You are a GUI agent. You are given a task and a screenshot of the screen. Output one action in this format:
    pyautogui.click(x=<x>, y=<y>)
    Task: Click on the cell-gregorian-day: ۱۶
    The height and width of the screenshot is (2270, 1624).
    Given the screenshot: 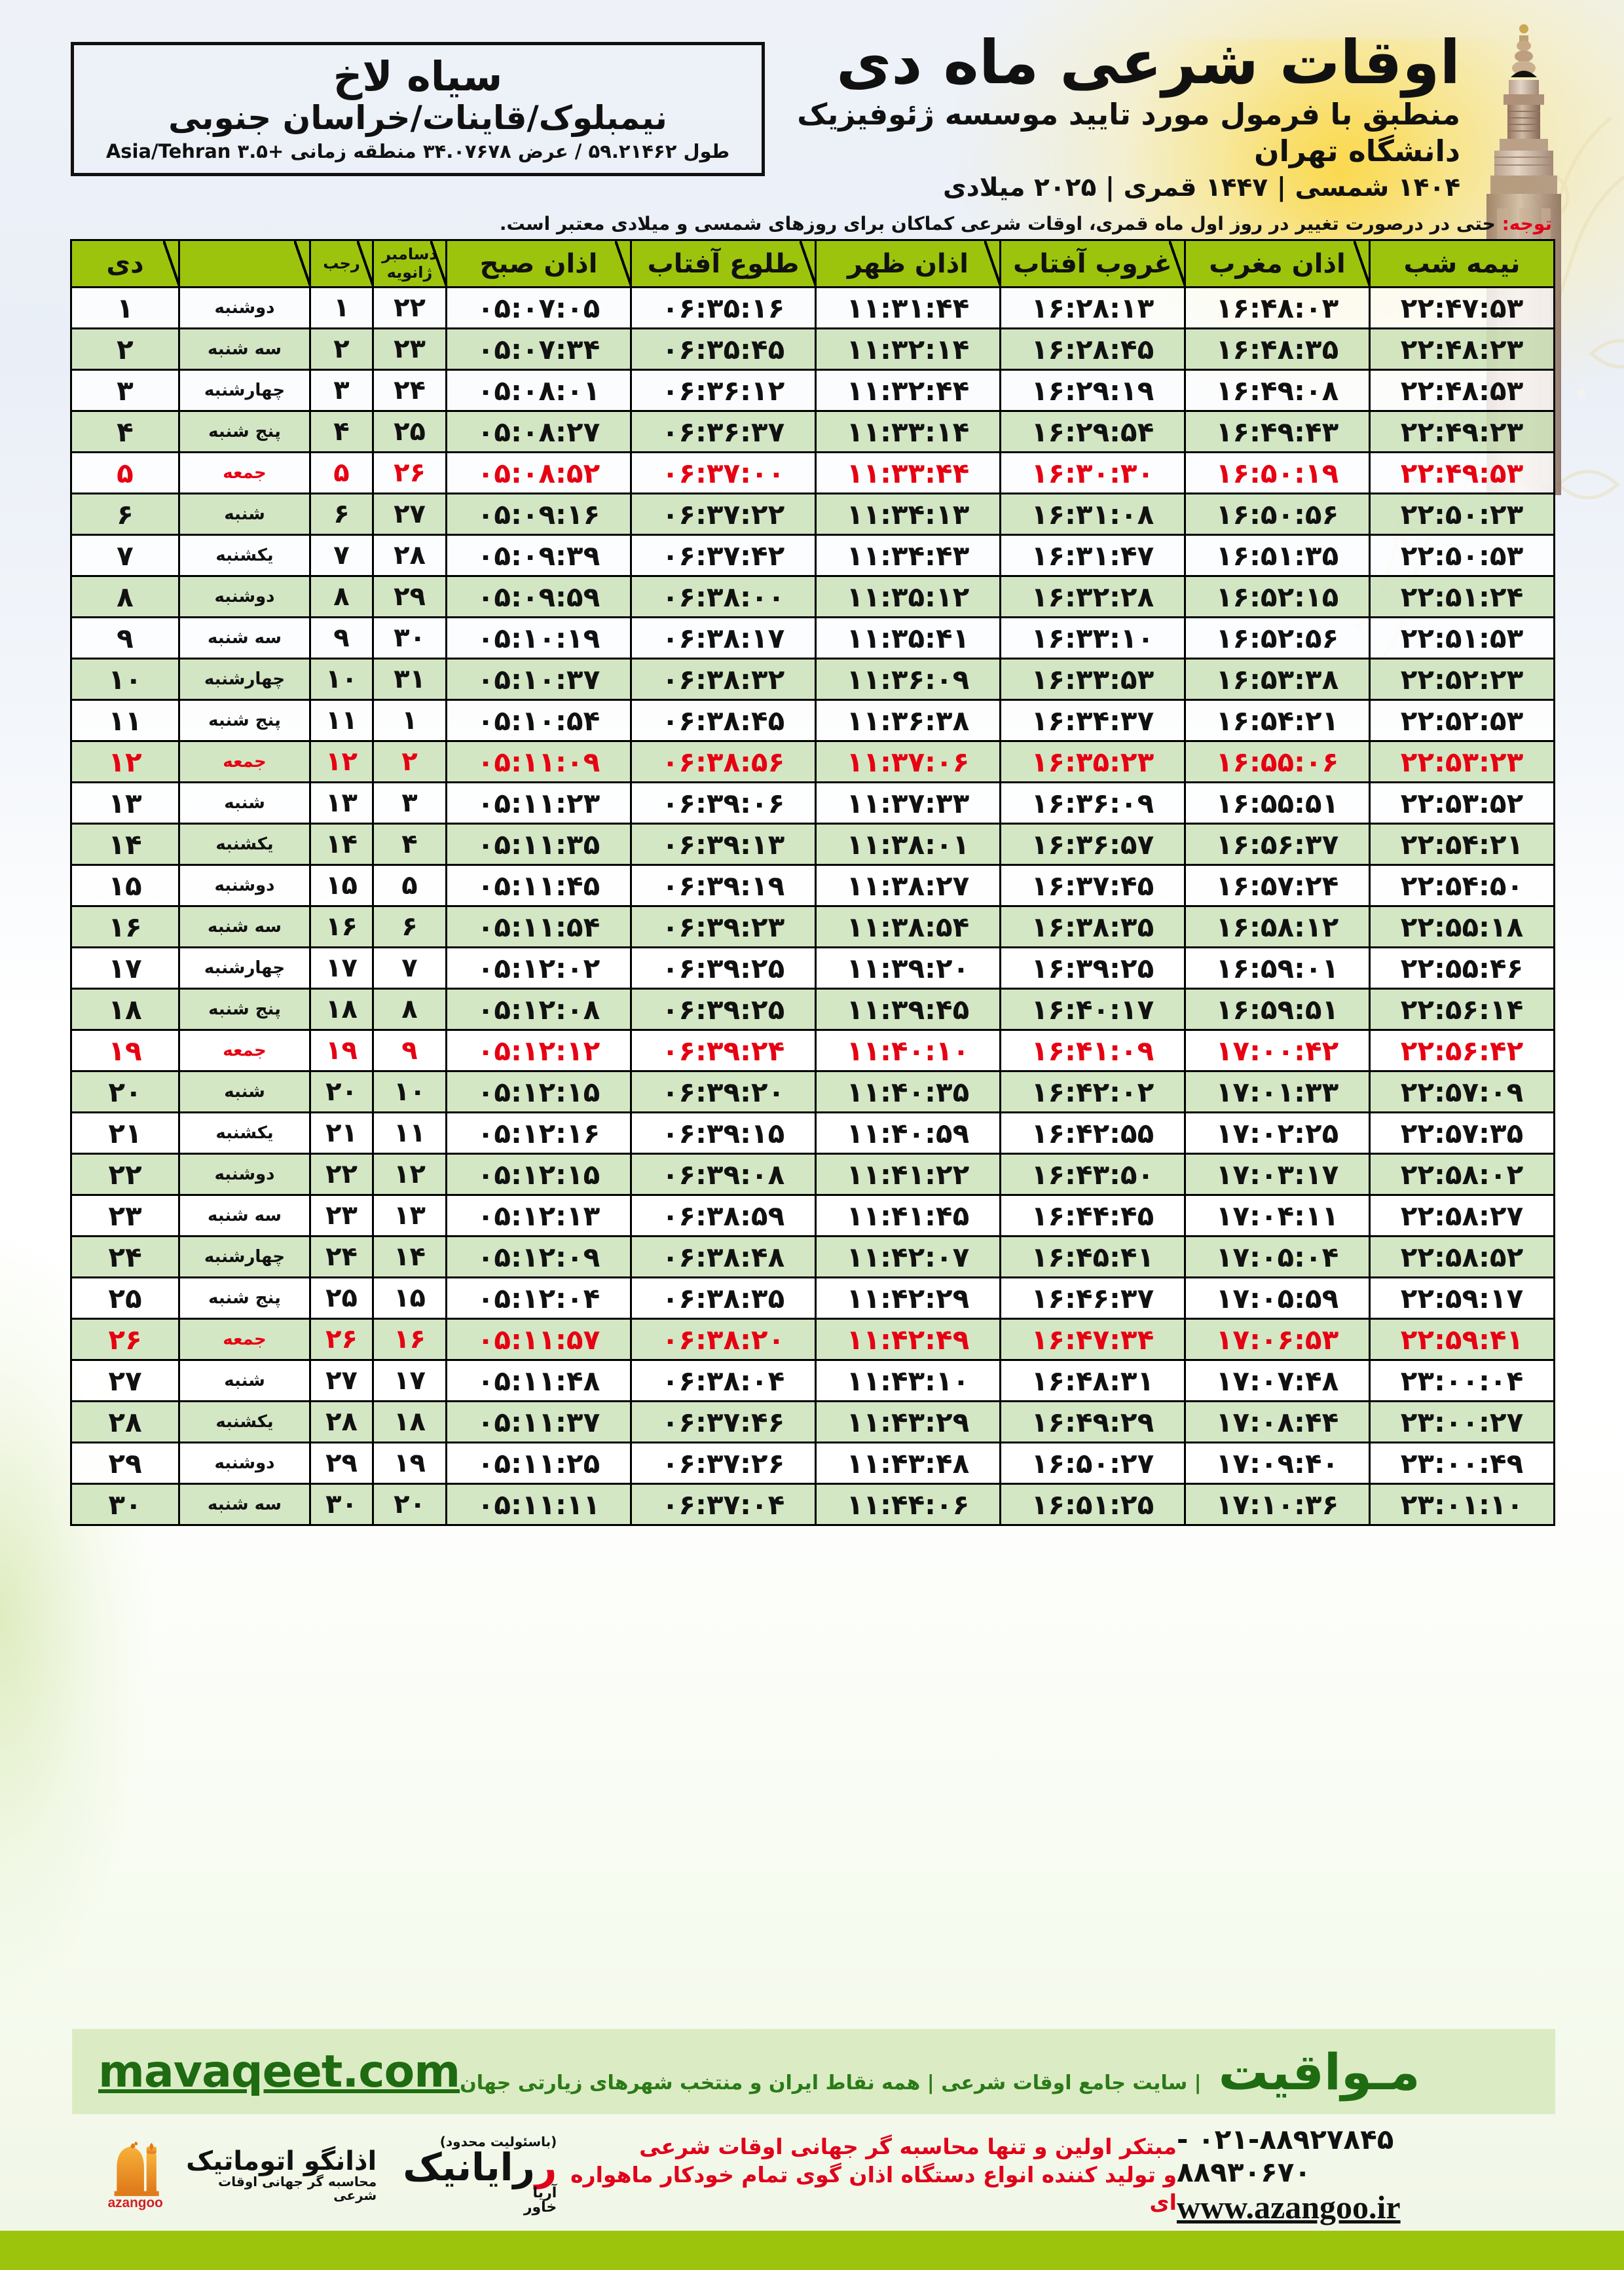 What is the action you would take?
    pyautogui.click(x=409, y=1339)
    